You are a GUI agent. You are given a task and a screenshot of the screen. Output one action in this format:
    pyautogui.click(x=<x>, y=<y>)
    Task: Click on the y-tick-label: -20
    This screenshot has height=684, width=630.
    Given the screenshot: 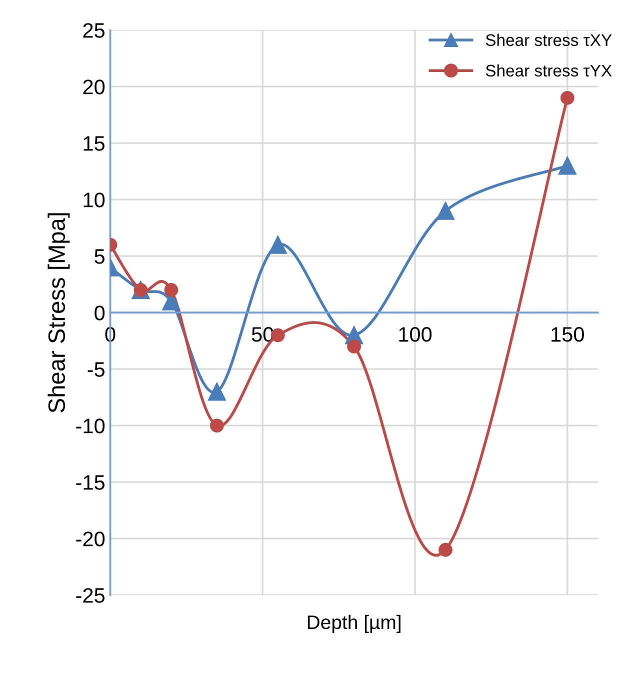 What is the action you would take?
    pyautogui.click(x=90, y=539)
    